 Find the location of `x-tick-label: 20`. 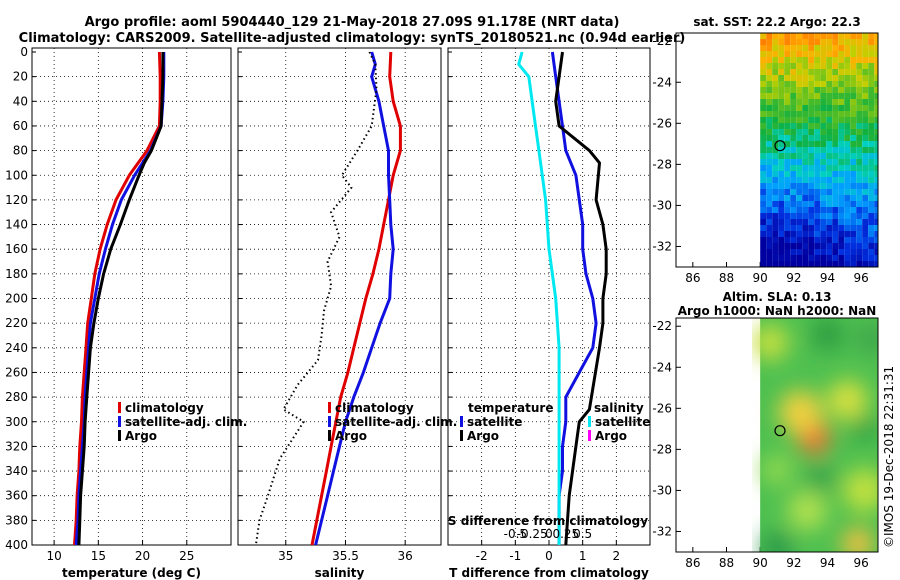

x-tick-label: 20 is located at coordinates (142, 556).